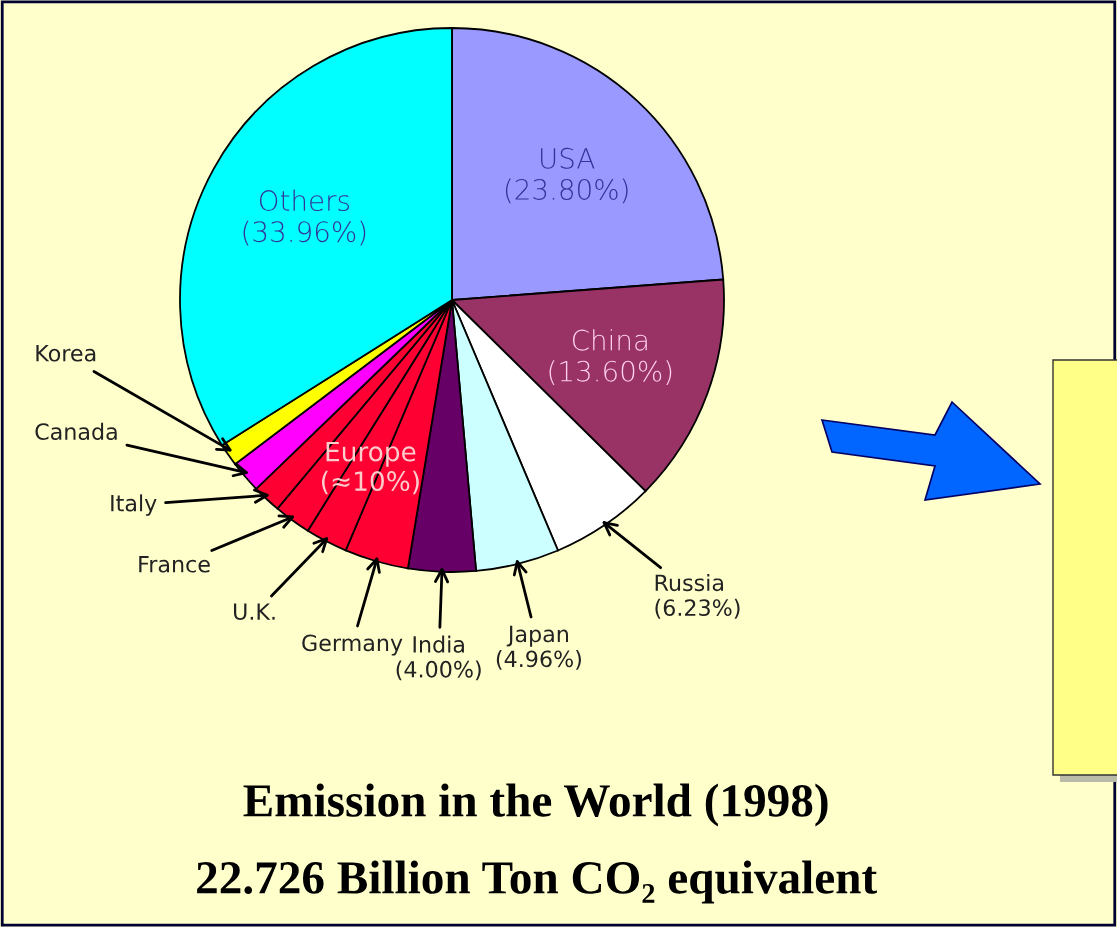  What do you see at coordinates (537, 636) in the screenshot?
I see `slice-label: Japan` at bounding box center [537, 636].